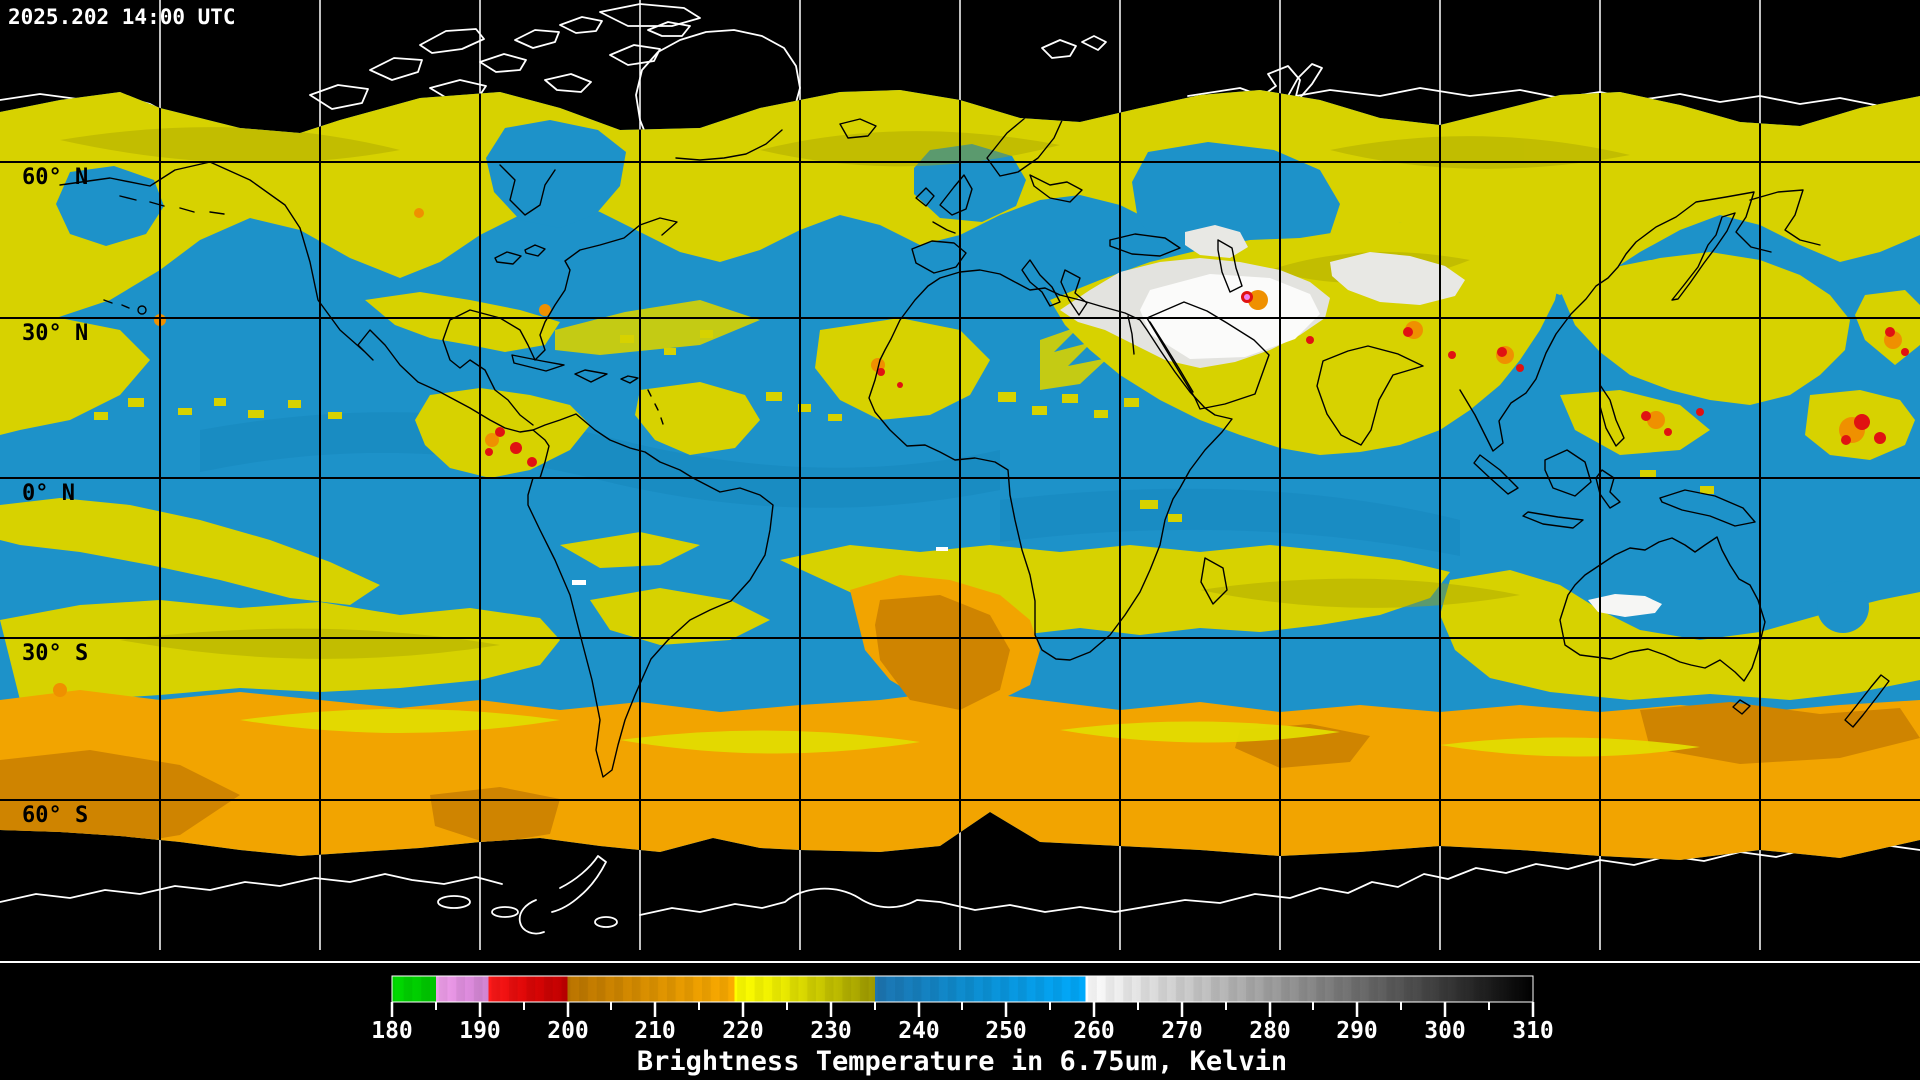 Image resolution: width=1920 pixels, height=1080 pixels. What do you see at coordinates (1445, 1031) in the screenshot?
I see `svg-text: 300` at bounding box center [1445, 1031].